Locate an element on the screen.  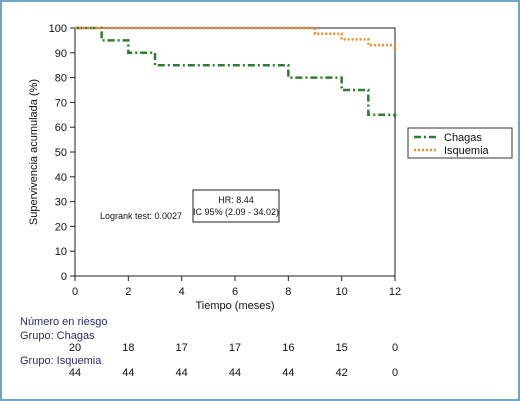
x-axis-label: Tiempo (meses) is located at coordinates (234, 306).